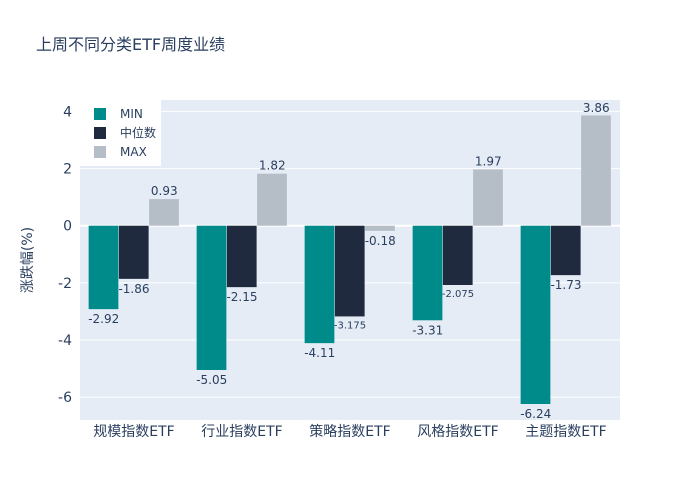 This screenshot has height=500, width=700. Describe the element at coordinates (596, 108) in the screenshot. I see `data-label: 3.86` at that location.